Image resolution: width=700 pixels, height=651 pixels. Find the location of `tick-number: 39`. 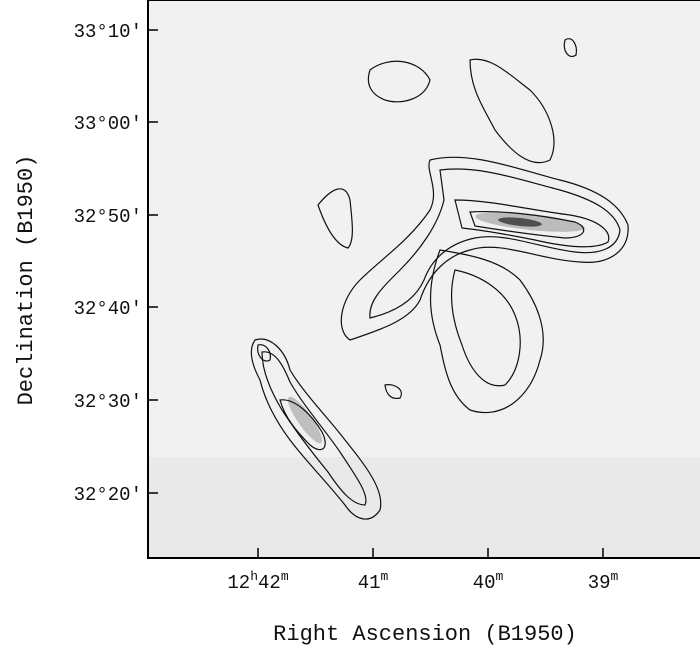

tick-number: 39 is located at coordinates (599, 583).